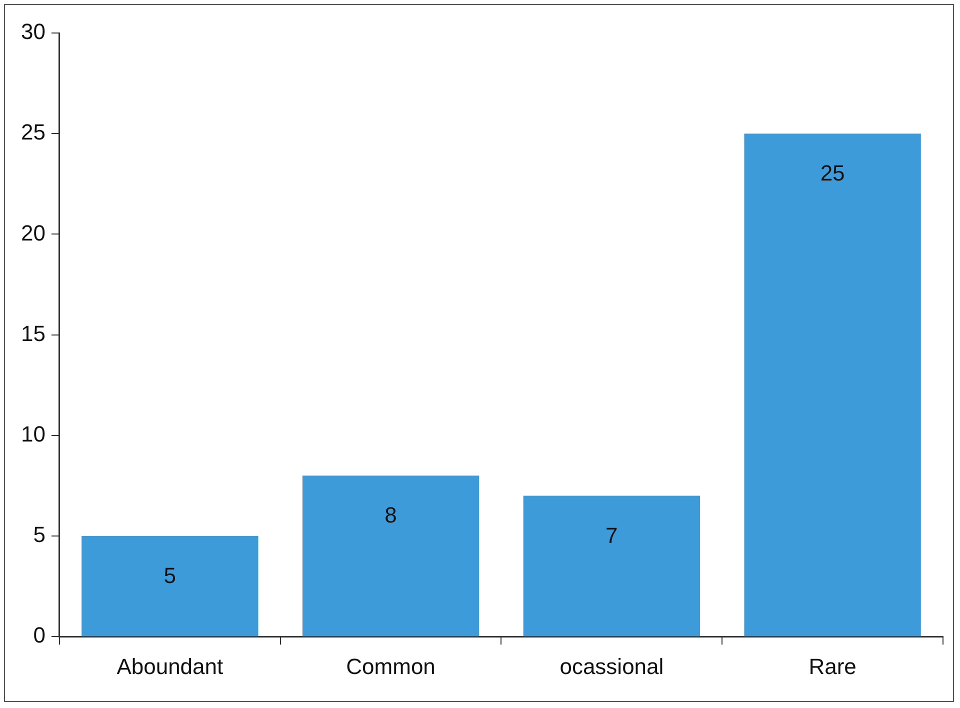 This screenshot has height=708, width=960. Describe the element at coordinates (390, 515) in the screenshot. I see `data-label: 8` at that location.